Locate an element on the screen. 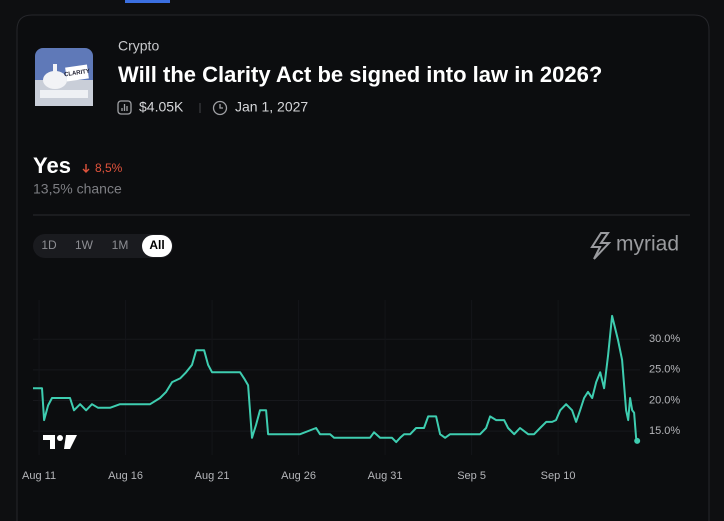 This screenshot has height=521, width=724. volume: $4.05K is located at coordinates (161, 107).